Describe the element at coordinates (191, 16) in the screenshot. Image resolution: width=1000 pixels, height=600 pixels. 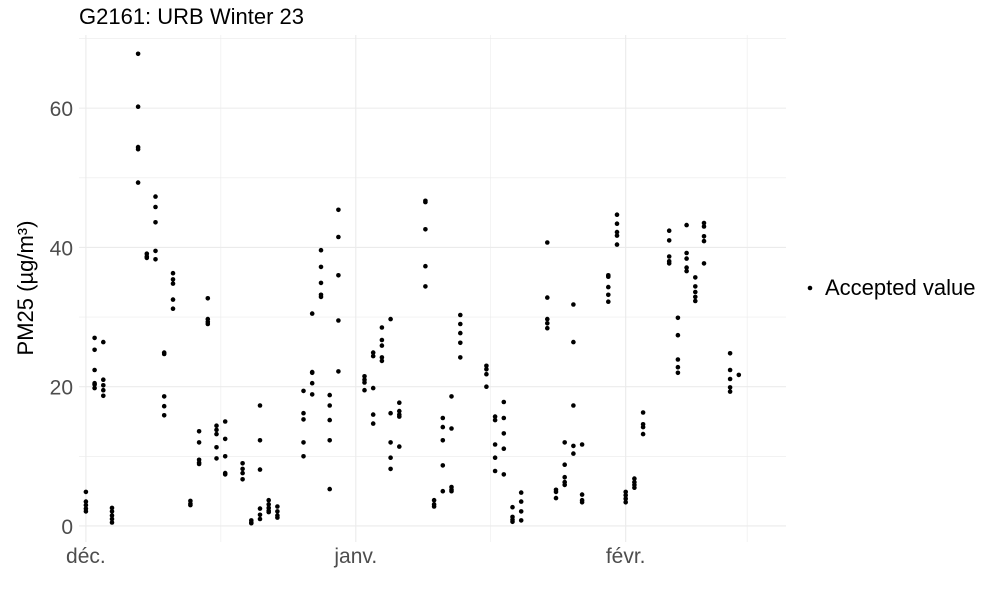
I see `chart-title: G2161: URB Winter 23` at that location.